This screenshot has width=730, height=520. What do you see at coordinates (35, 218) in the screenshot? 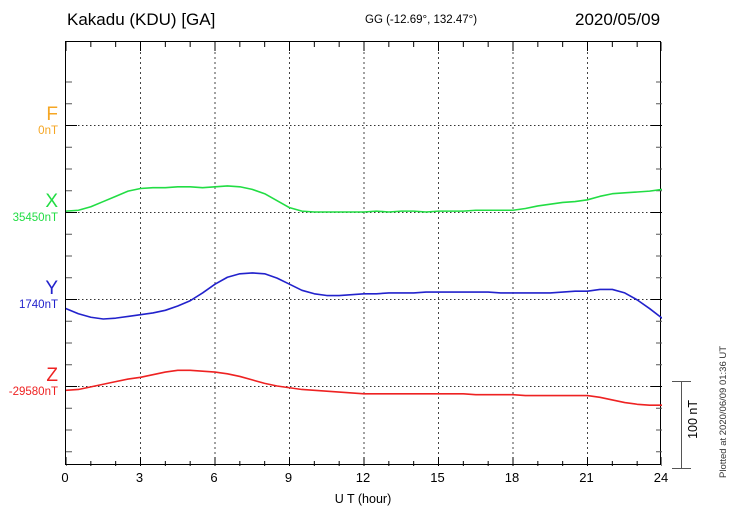
I see `component-baseline-x: 35450nT` at bounding box center [35, 218].